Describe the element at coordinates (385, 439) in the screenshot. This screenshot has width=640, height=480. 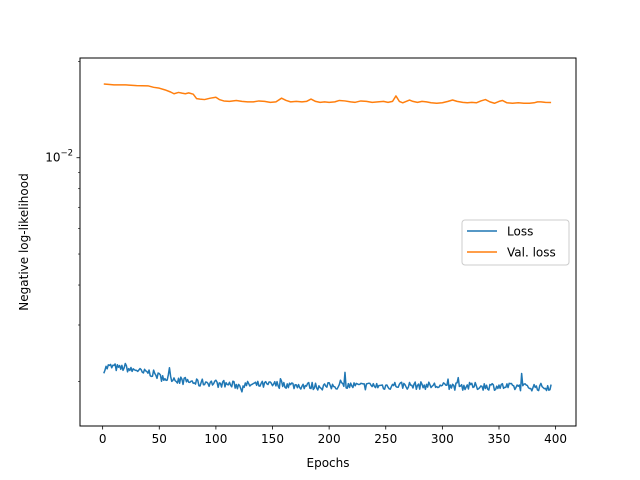
I see `x-tick-label: 250` at that location.